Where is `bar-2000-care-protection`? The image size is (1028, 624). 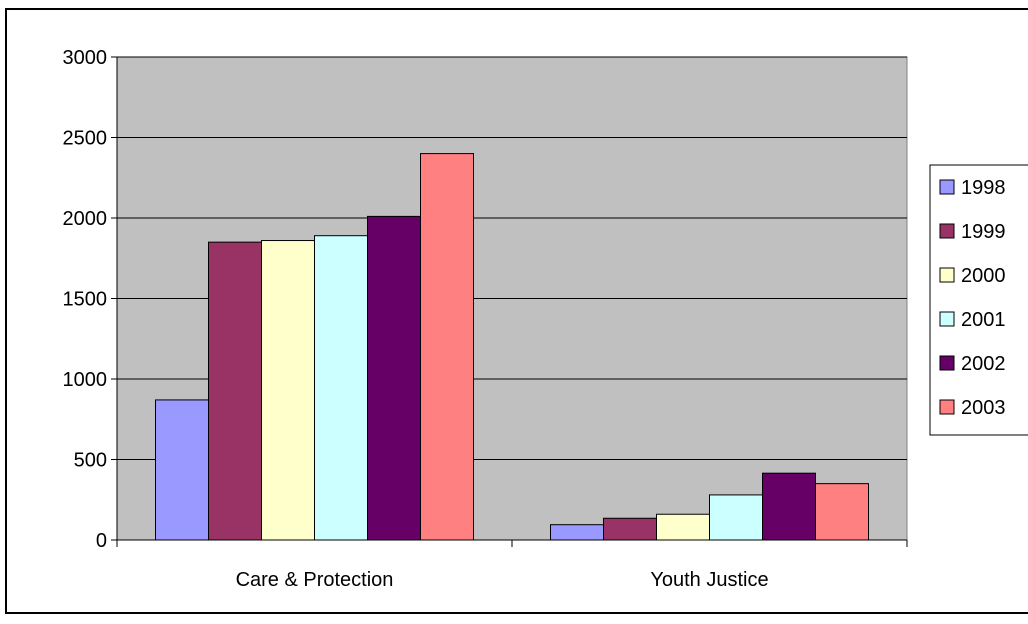
bar-2000-care-protection is located at coordinates (288, 390).